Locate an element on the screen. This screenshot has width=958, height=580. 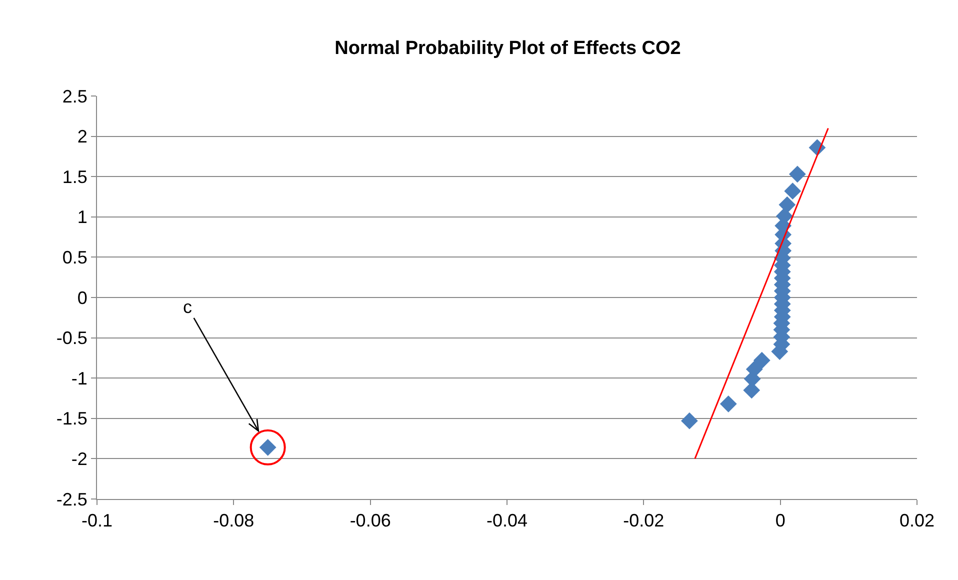
x-tick-label: -0.06 is located at coordinates (370, 520).